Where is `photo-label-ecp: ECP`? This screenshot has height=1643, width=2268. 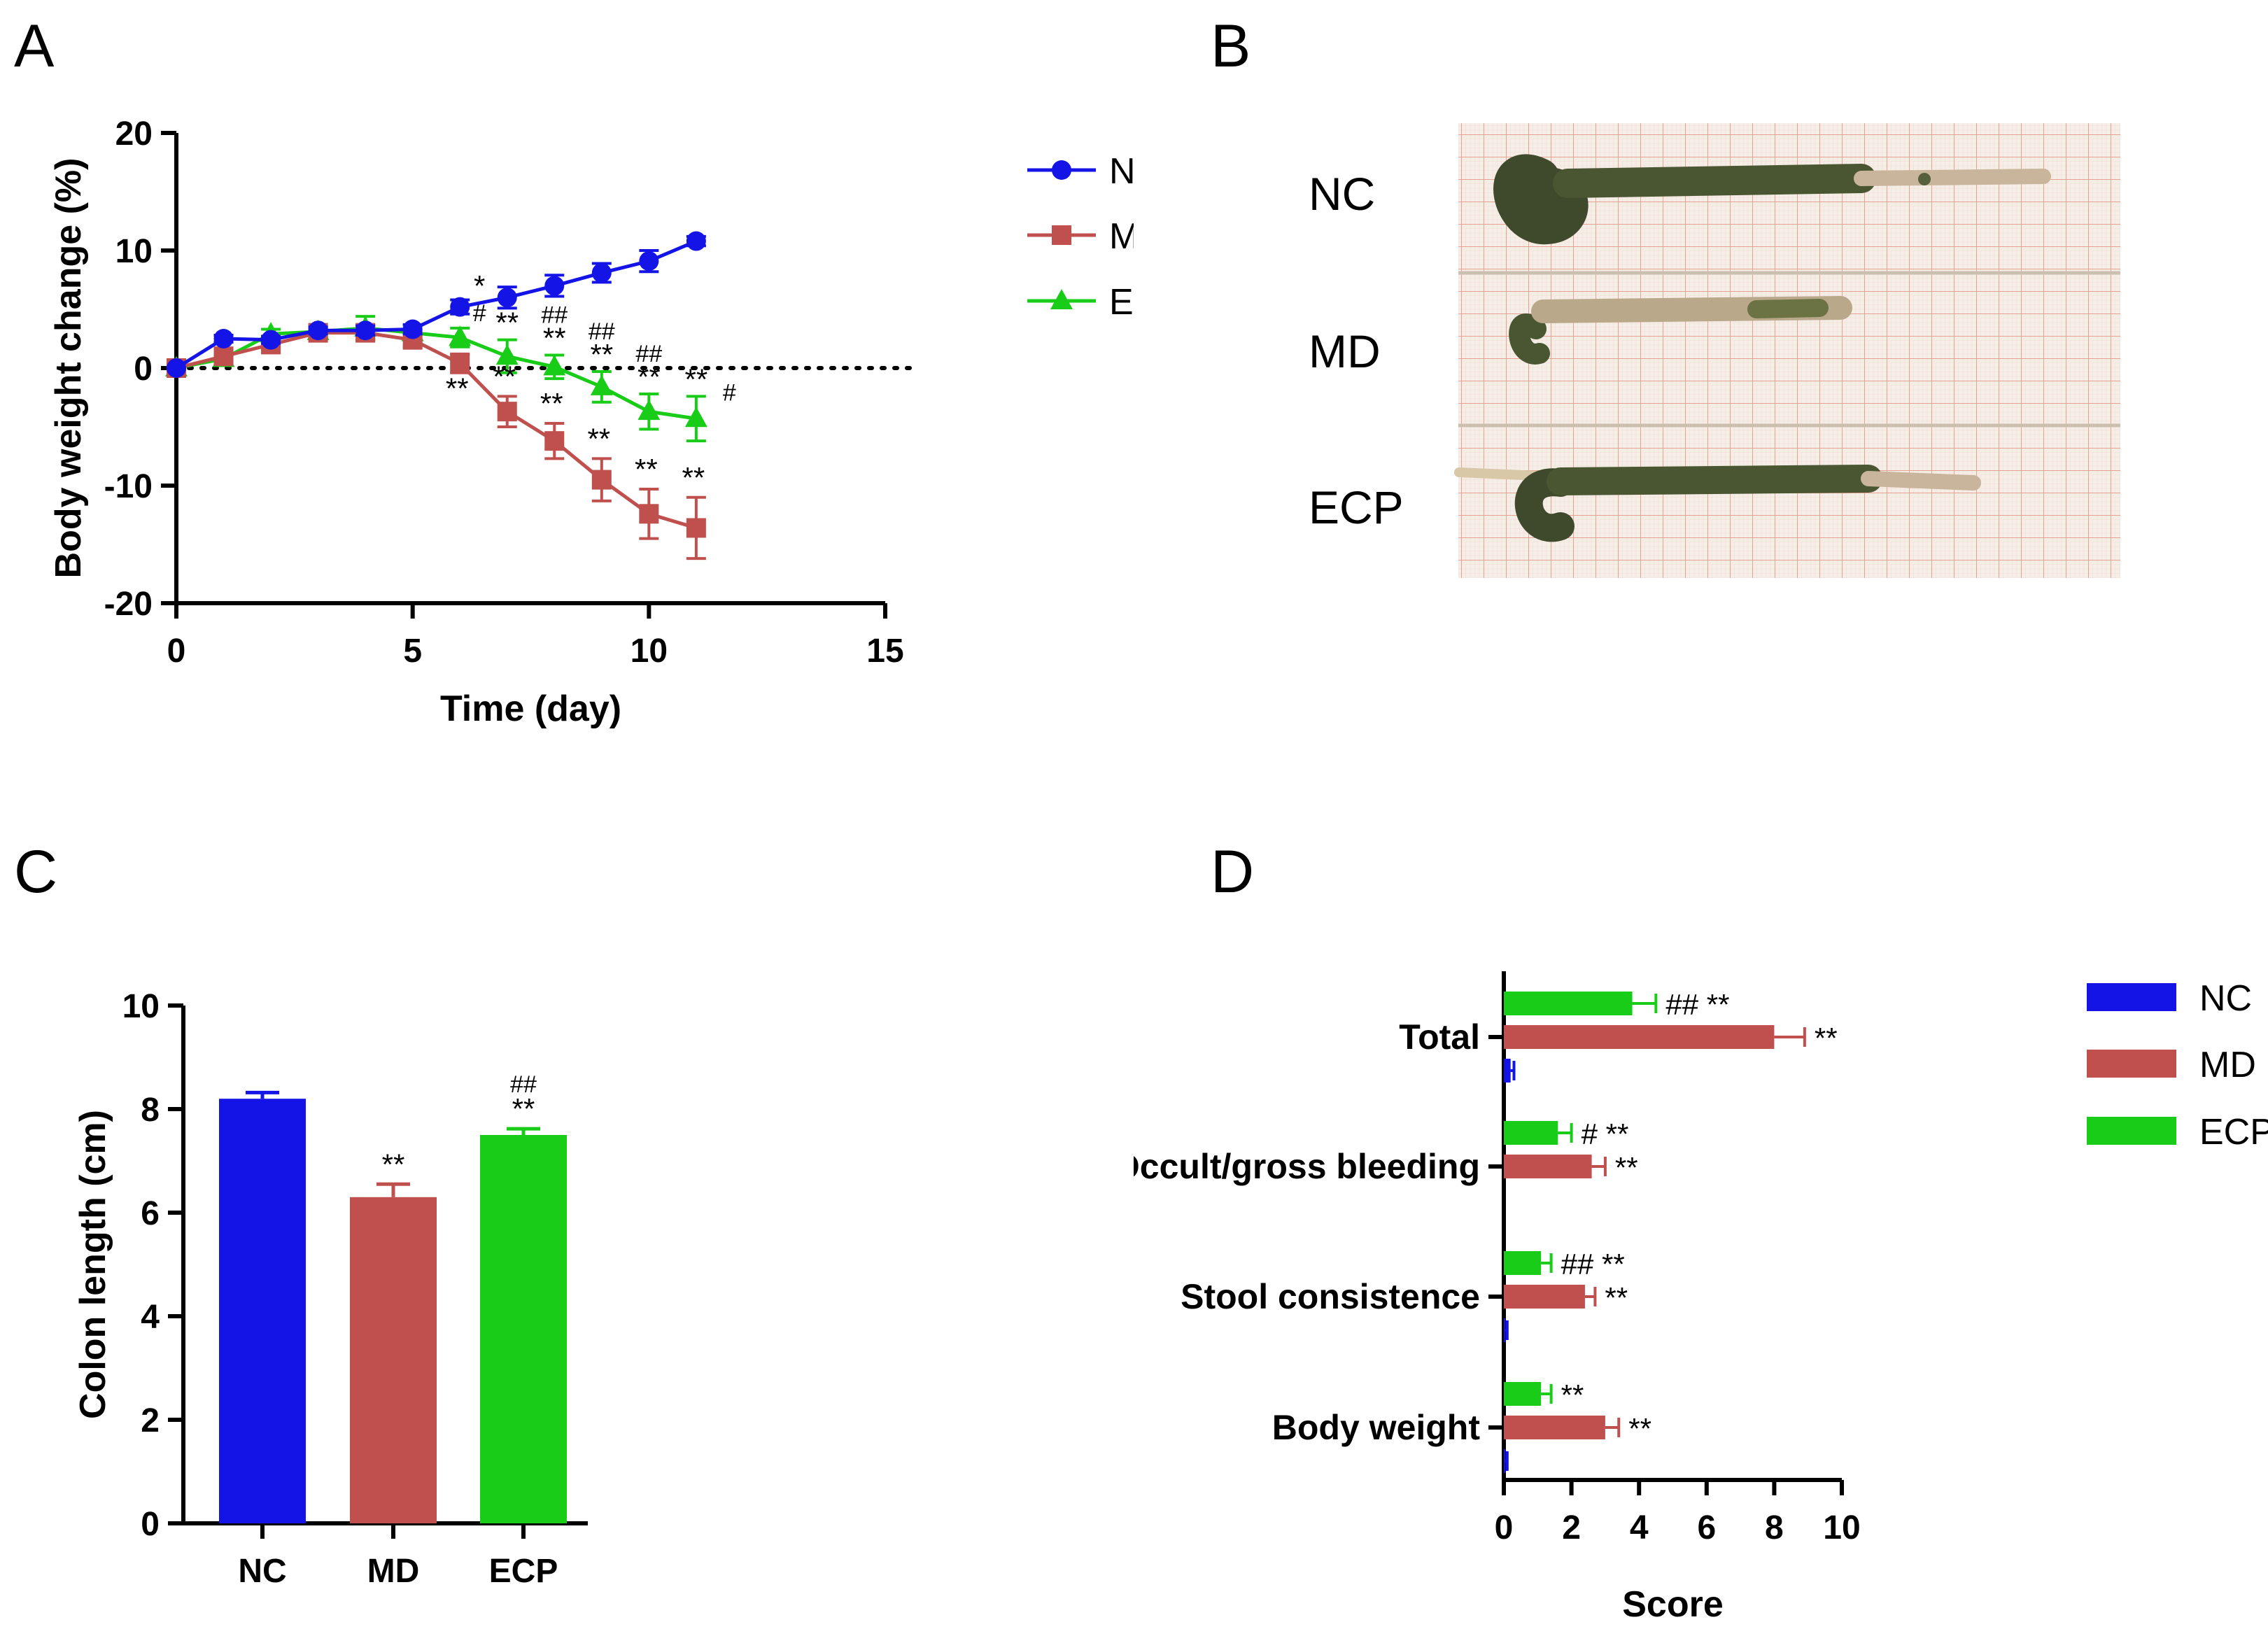
photo-label-ecp: ECP is located at coordinates (1356, 507).